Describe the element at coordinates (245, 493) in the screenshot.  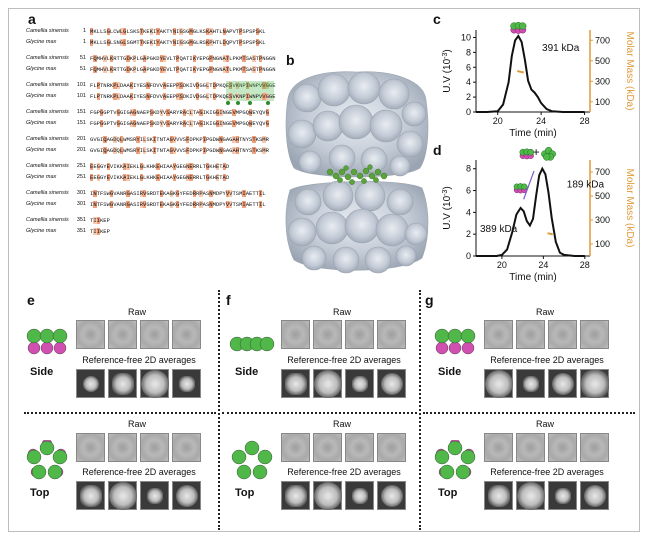
I see `top-view-label: Top` at that location.